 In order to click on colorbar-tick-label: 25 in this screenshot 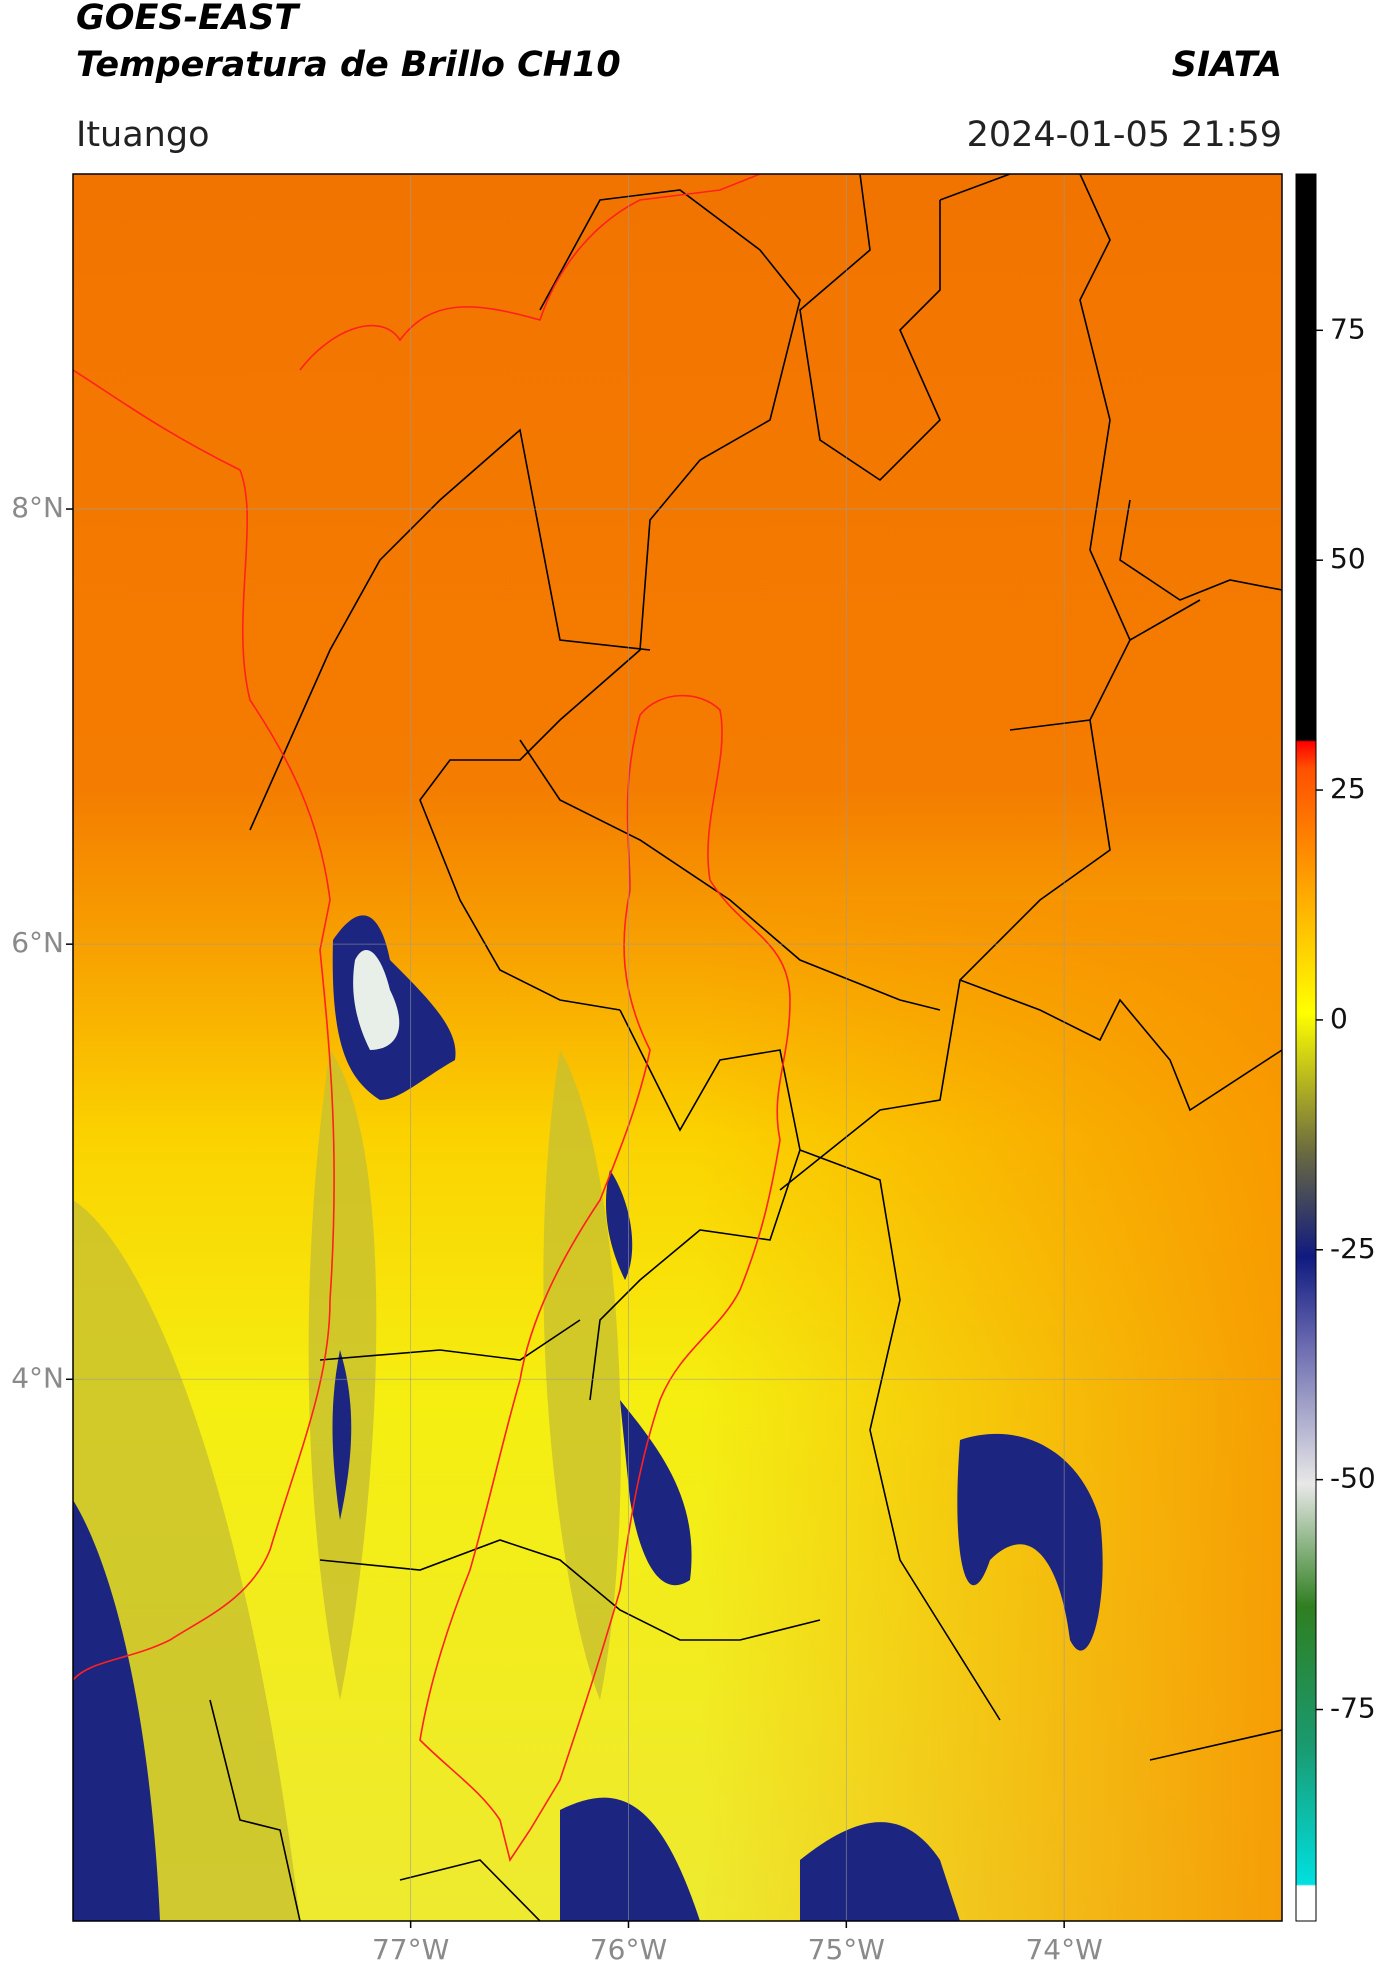, I will do `click(1348, 788)`.